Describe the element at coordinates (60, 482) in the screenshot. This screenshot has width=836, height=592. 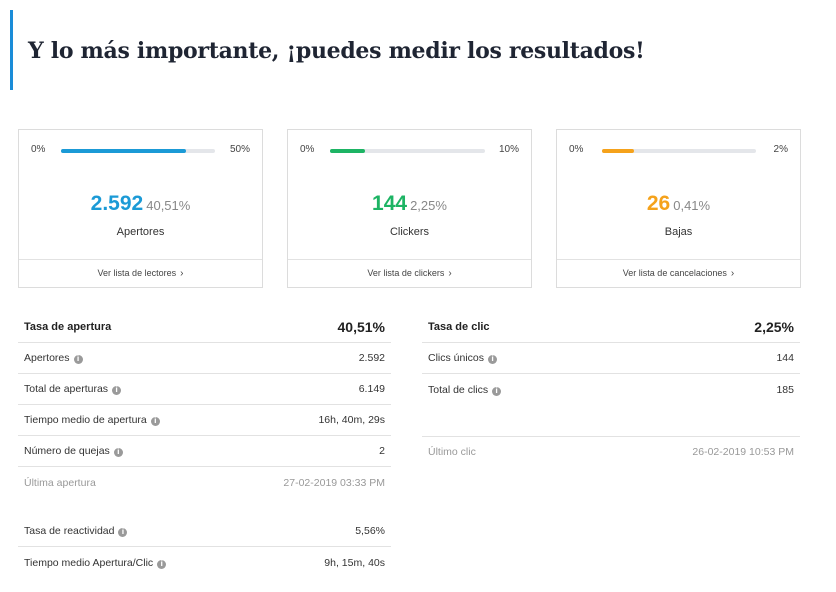
I see `stat-label: Última apertura` at that location.